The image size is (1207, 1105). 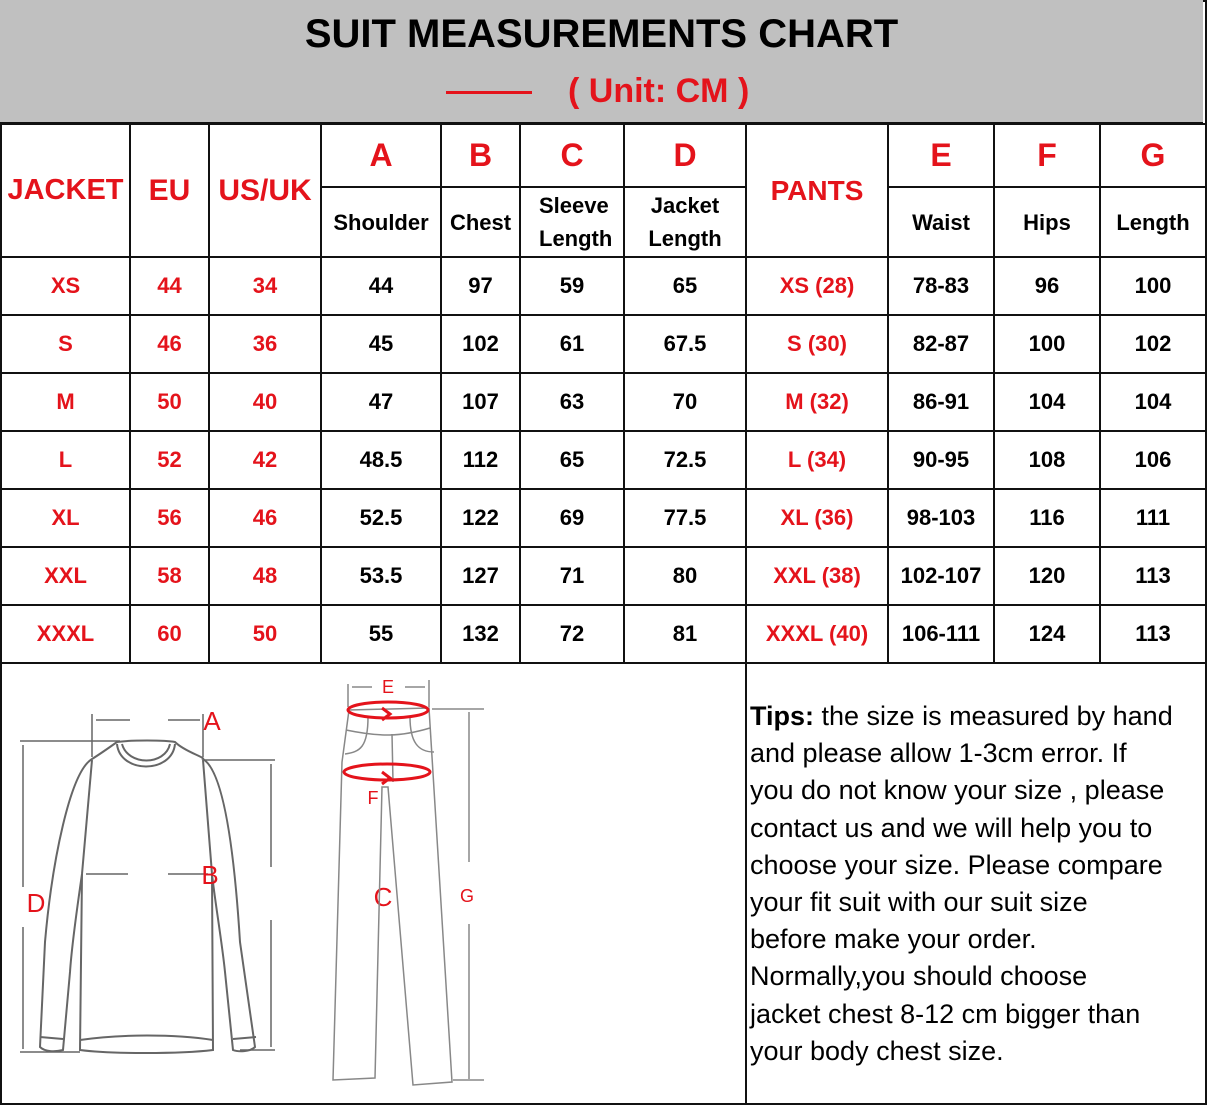 I want to click on header-letter-f: F, so click(x=1047, y=155).